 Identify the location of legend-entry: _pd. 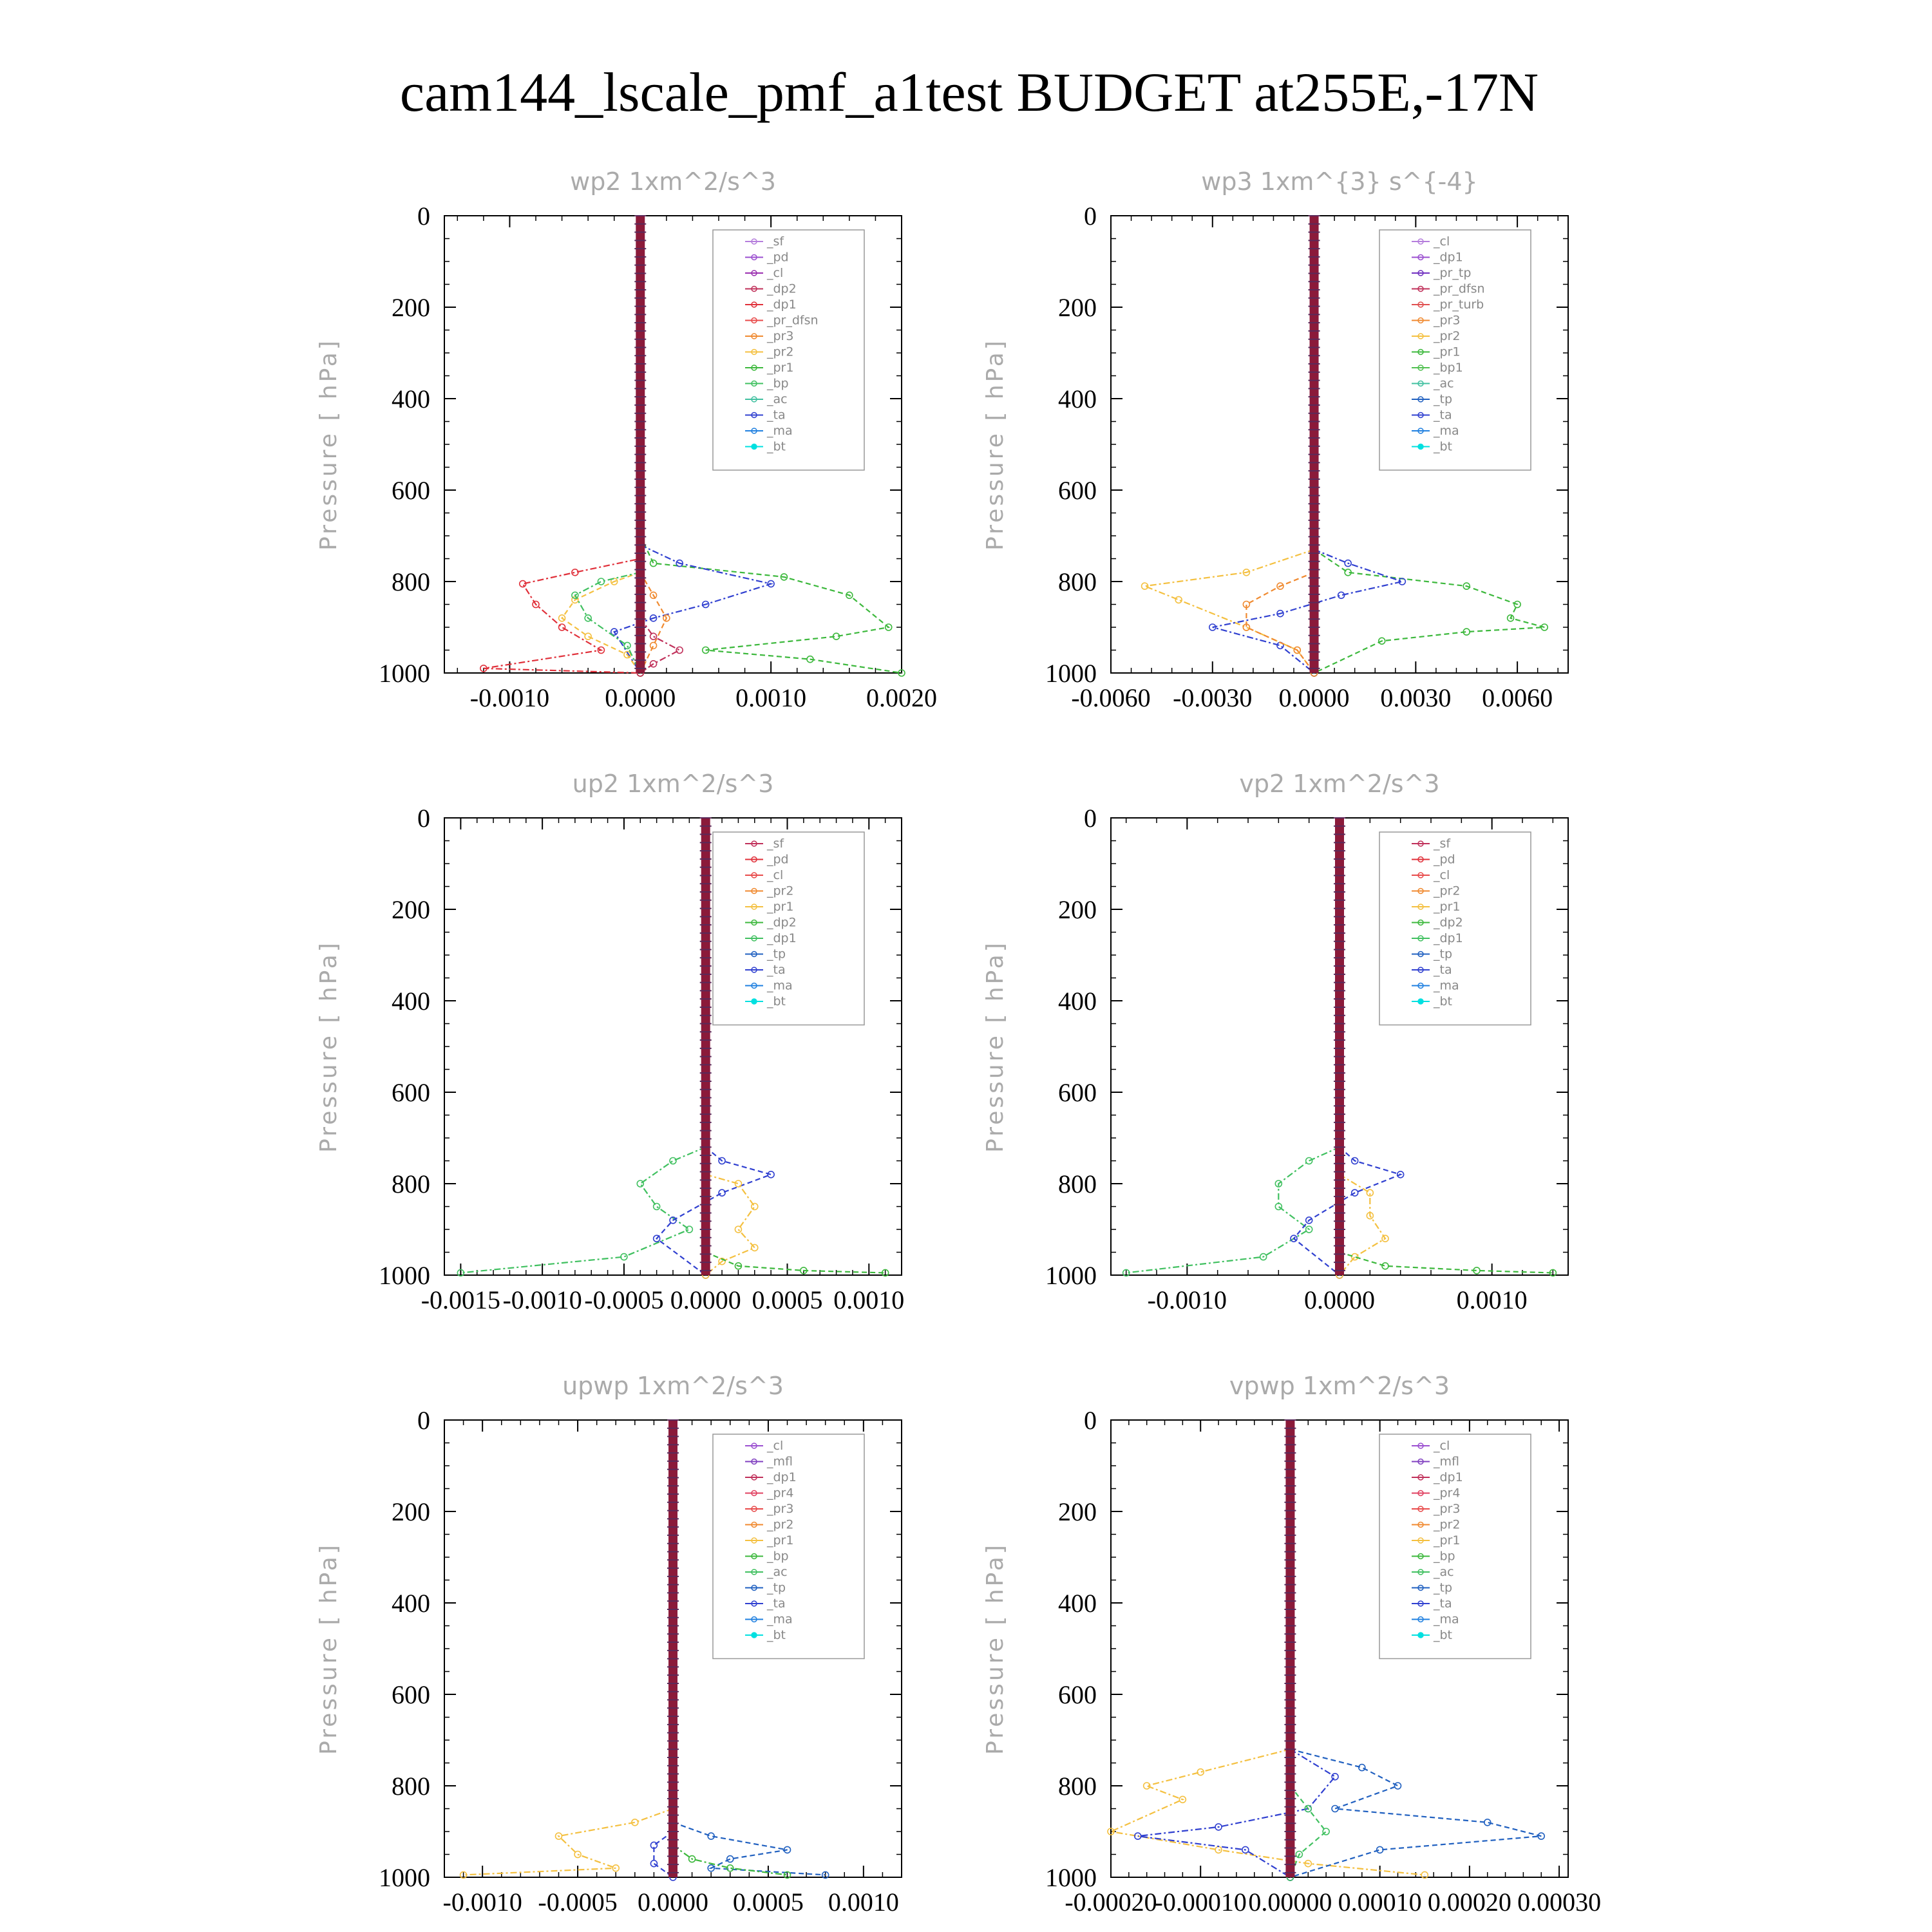
(1444, 860).